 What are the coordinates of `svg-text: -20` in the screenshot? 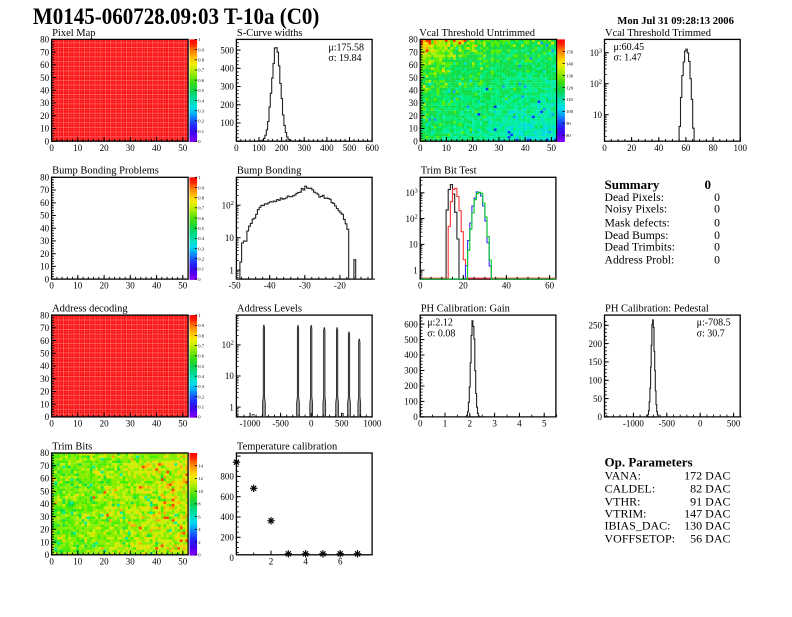 It's located at (340, 286).